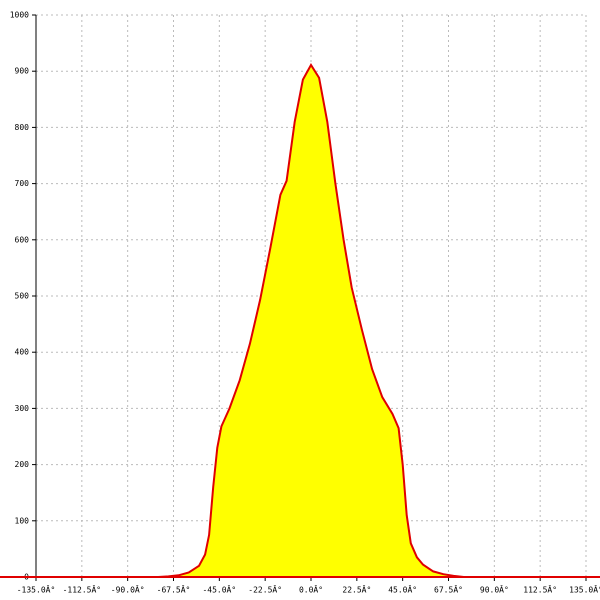 The image size is (600, 600). What do you see at coordinates (22, 127) in the screenshot?
I see `y-tick-label: 800` at bounding box center [22, 127].